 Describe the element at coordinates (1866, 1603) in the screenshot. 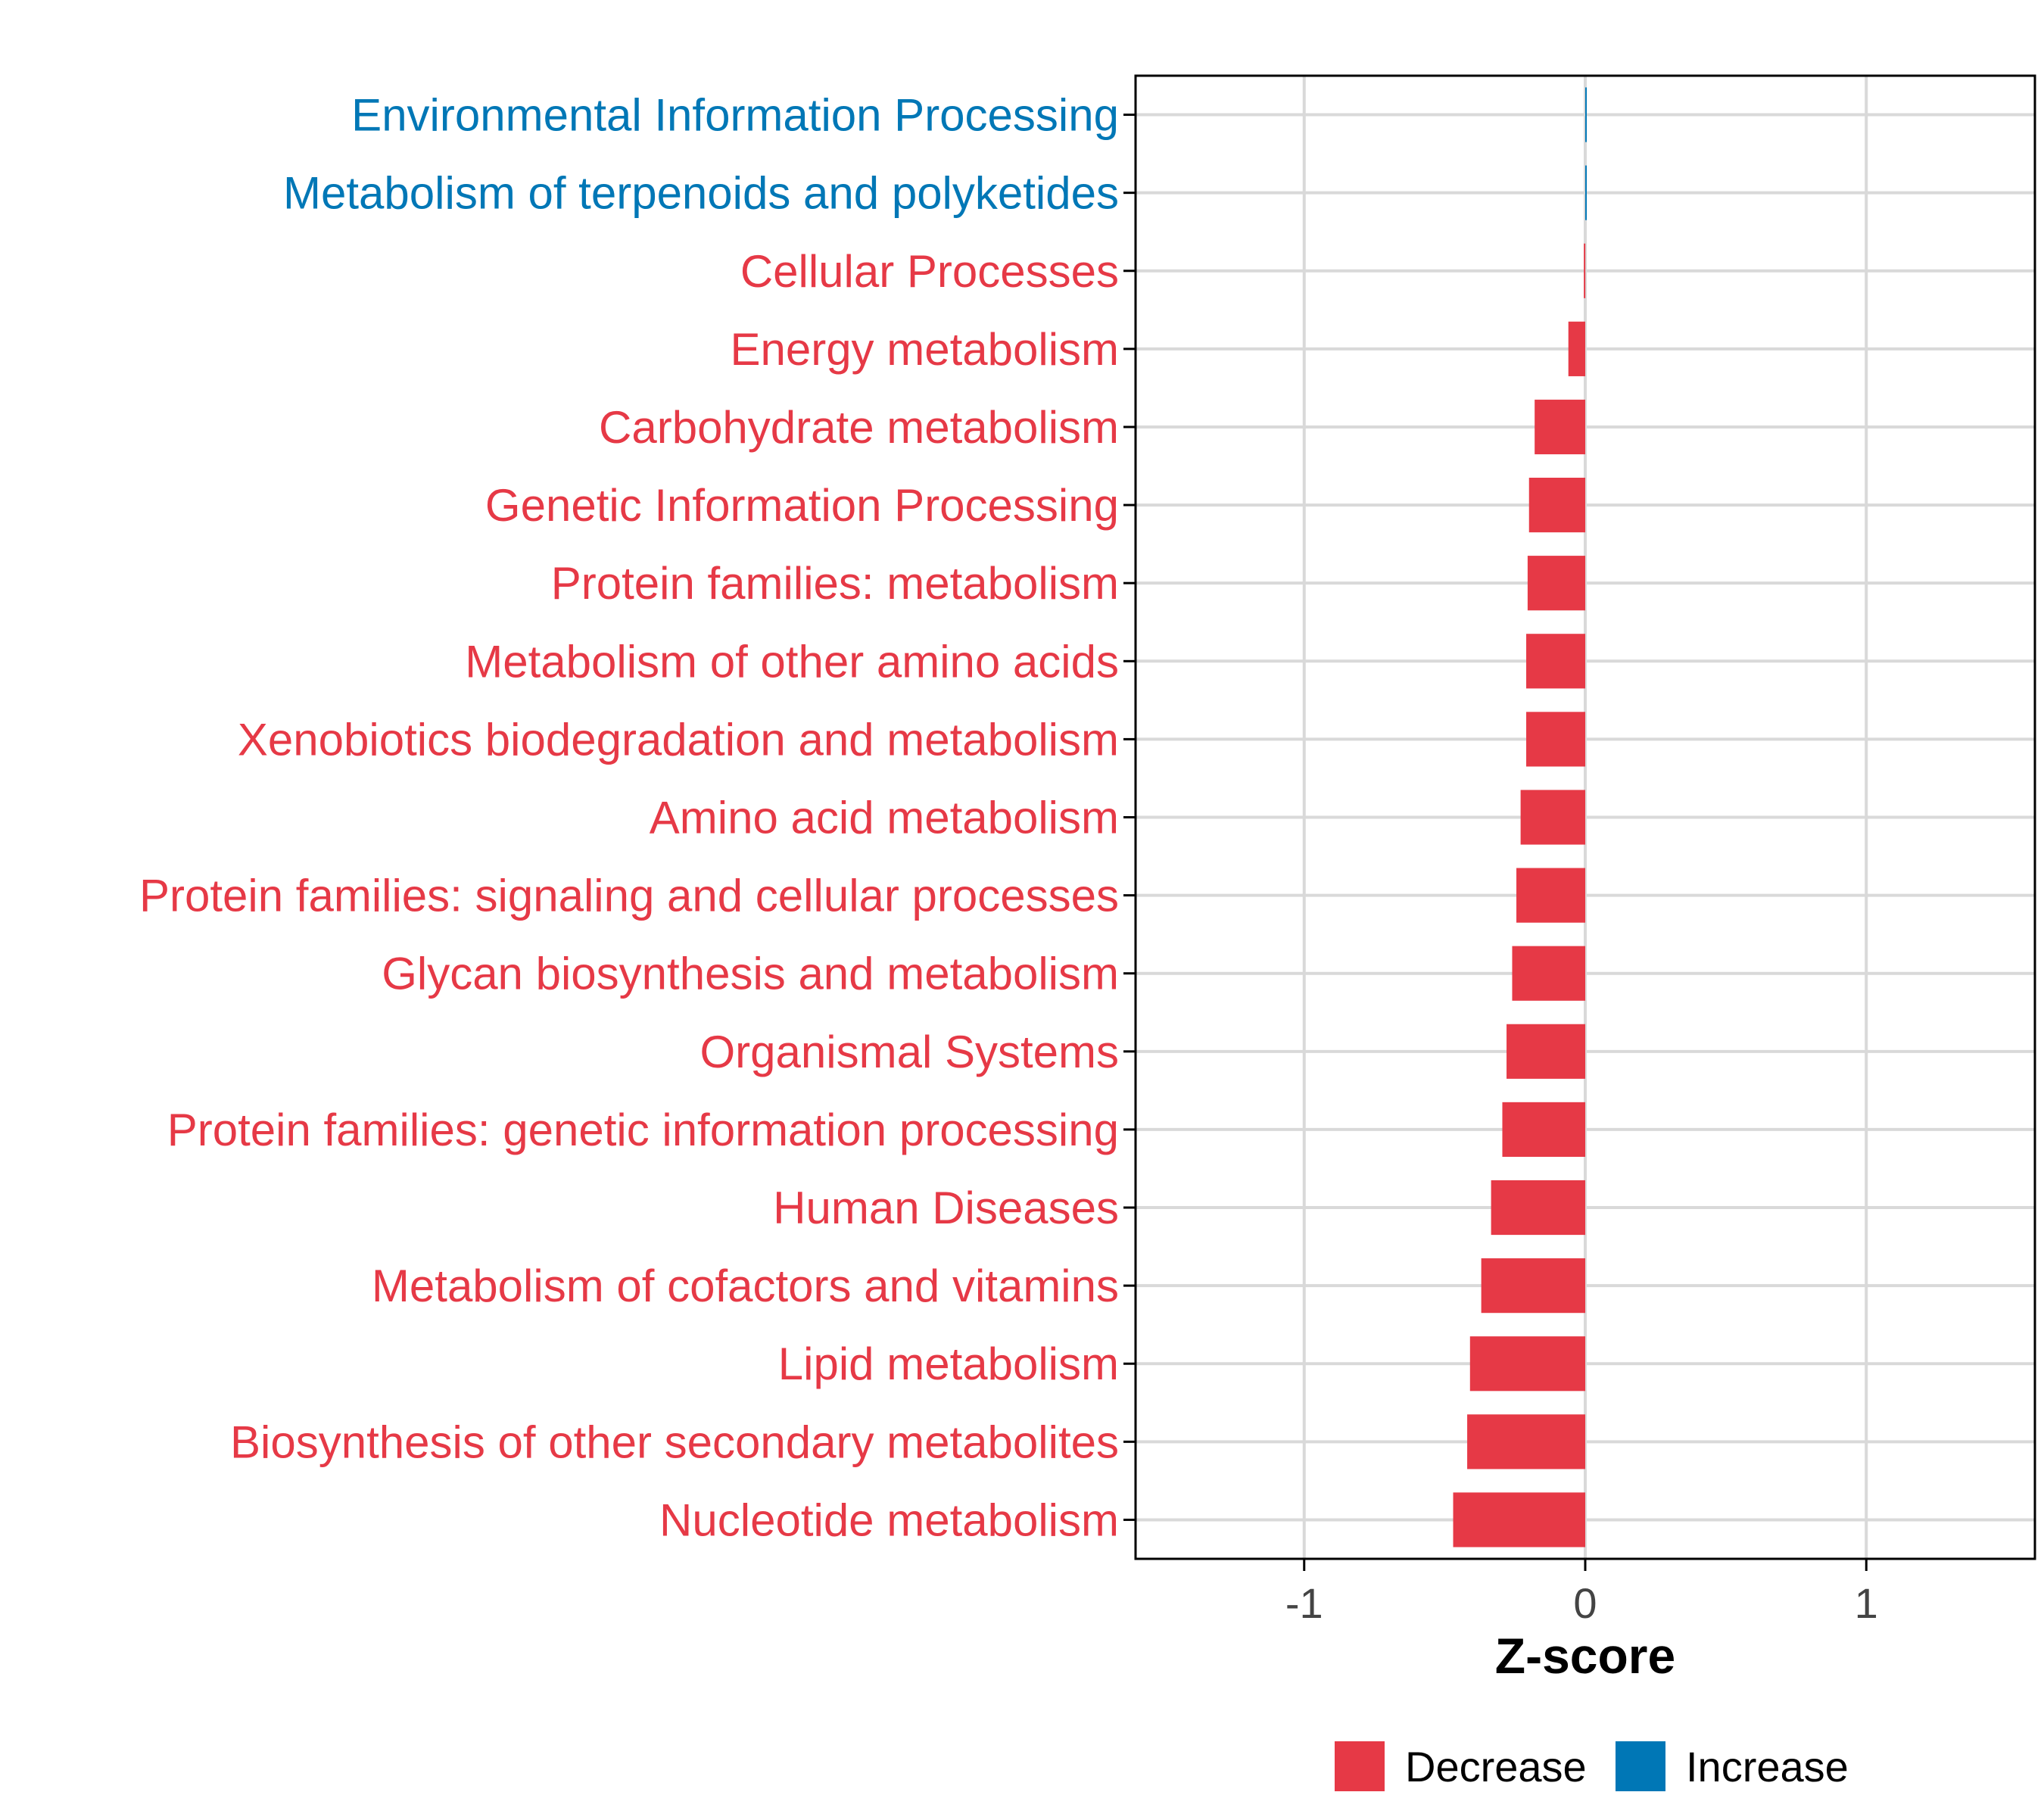

I see `x-tick-label: 1` at that location.